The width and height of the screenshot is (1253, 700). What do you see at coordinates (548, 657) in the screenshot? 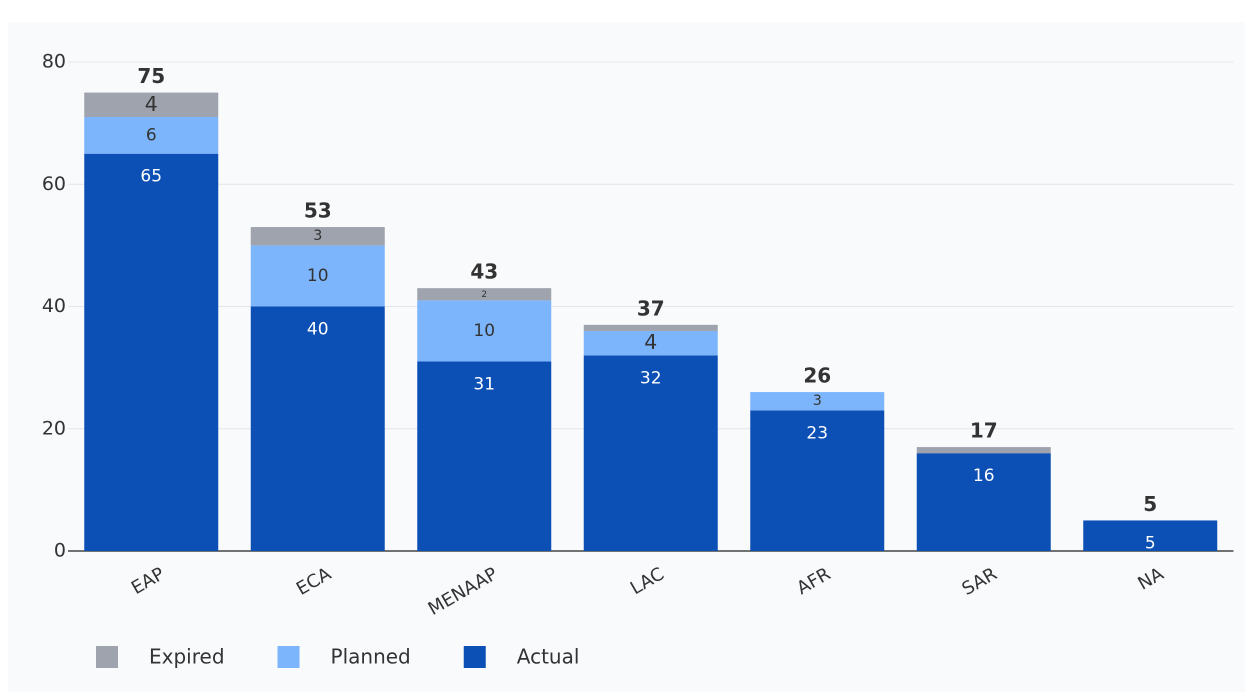
I see `legend-label: Actual` at bounding box center [548, 657].